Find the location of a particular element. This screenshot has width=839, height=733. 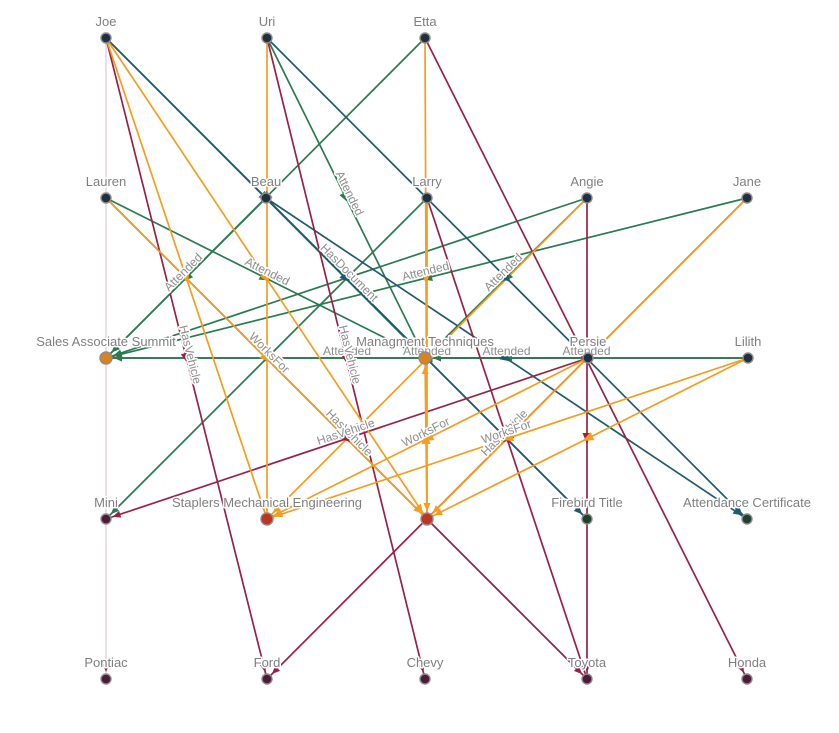

edge-label-hasvehicle: HasVehicle is located at coordinates (190, 355).